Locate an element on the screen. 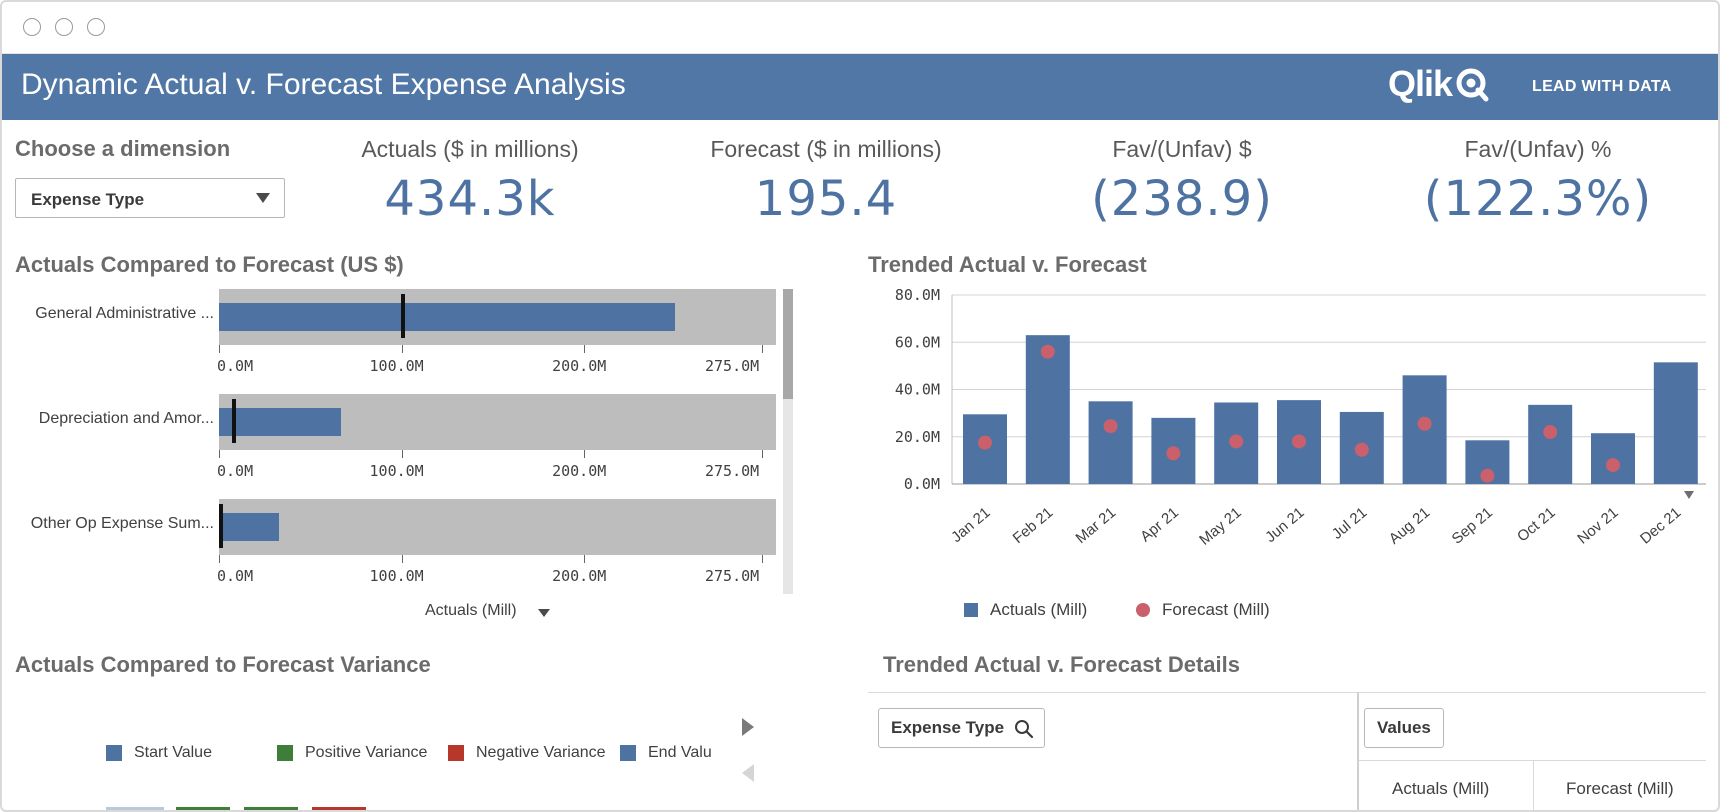 The image size is (1720, 812). chevron-down-icon is located at coordinates (544, 613).